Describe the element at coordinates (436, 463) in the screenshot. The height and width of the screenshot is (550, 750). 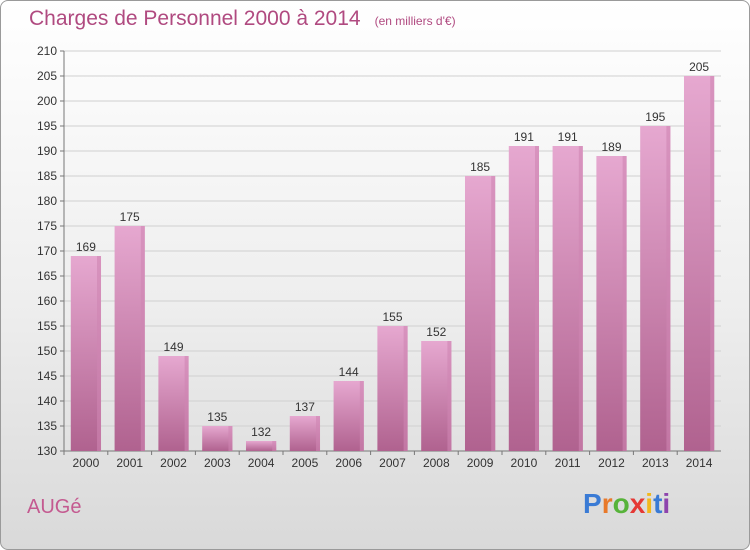
I see `x-tick-label: 2008` at that location.